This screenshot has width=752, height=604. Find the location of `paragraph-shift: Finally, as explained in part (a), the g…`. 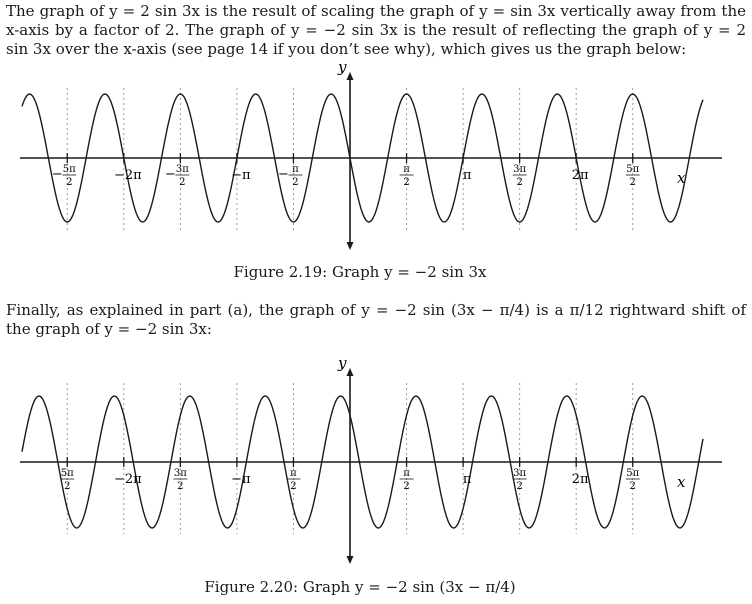

paragraph-shift: Finally, as explained in part (a), the g… is located at coordinates (376, 319).